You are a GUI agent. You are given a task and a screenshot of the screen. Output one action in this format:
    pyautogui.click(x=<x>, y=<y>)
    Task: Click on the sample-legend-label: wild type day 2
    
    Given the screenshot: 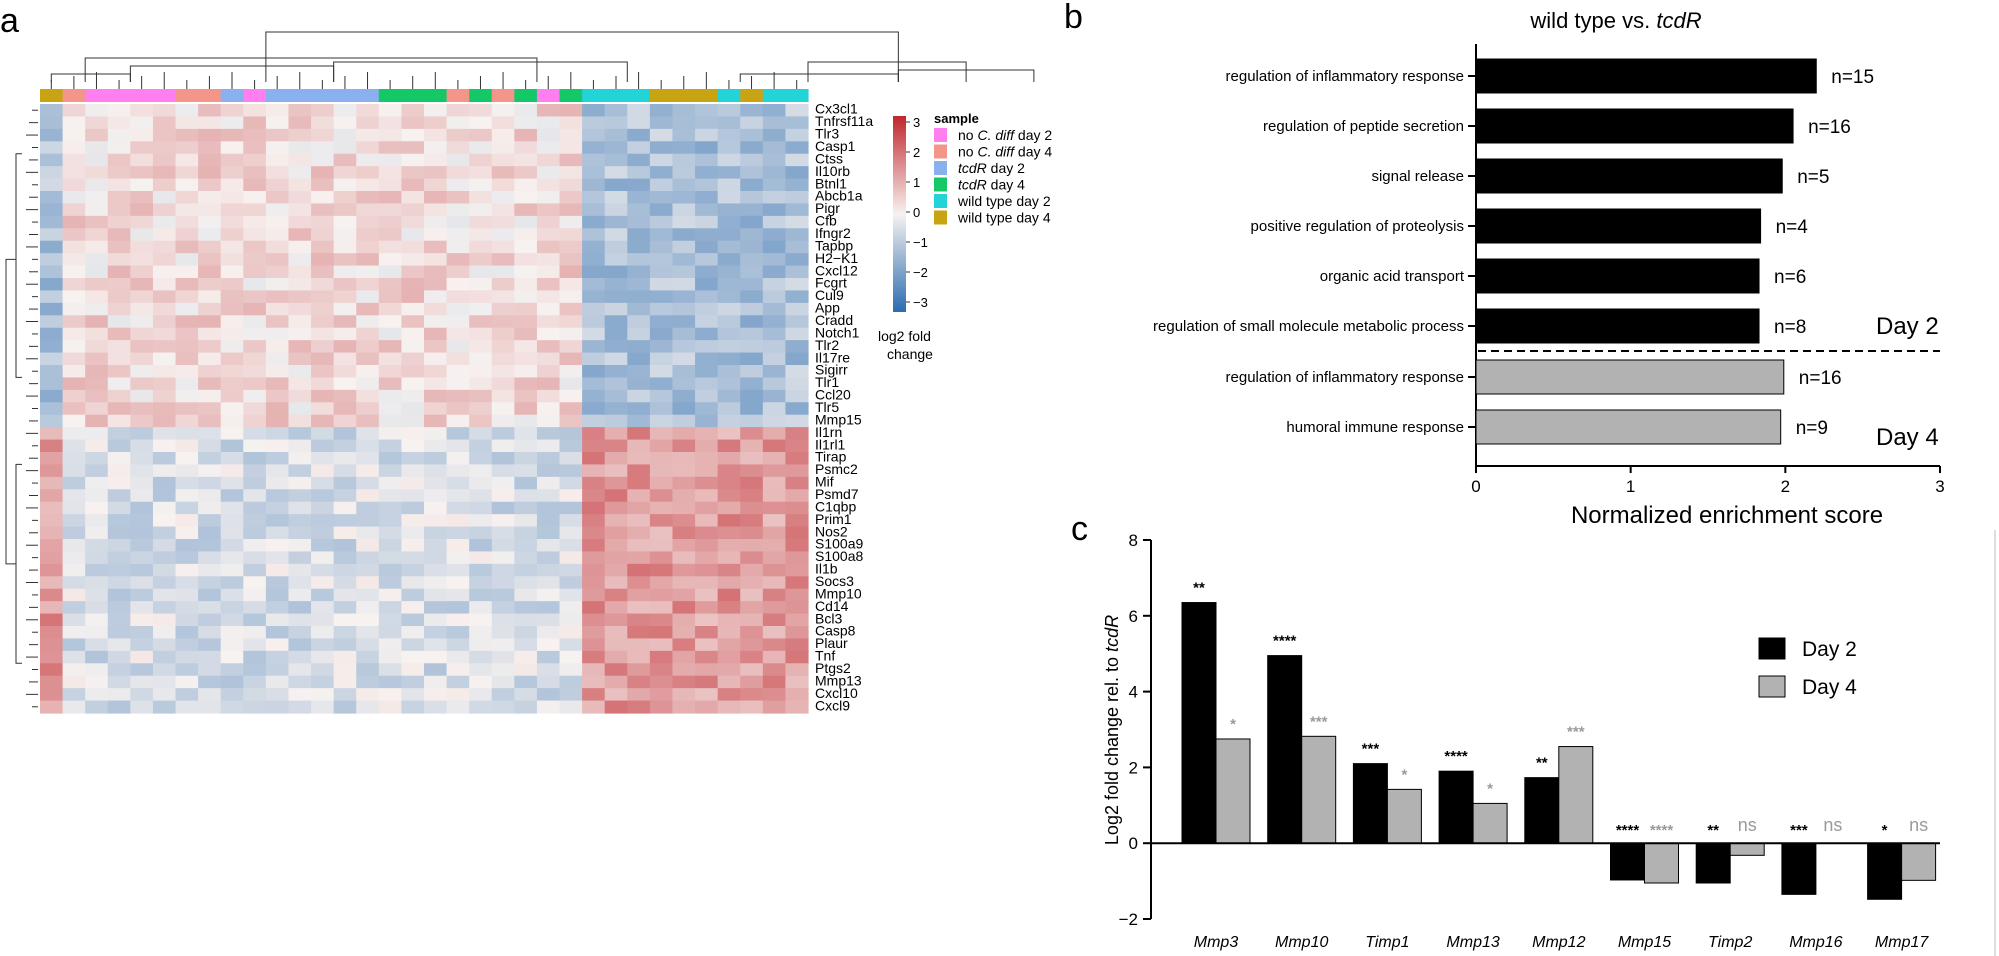 What is the action you would take?
    pyautogui.click(x=1004, y=201)
    